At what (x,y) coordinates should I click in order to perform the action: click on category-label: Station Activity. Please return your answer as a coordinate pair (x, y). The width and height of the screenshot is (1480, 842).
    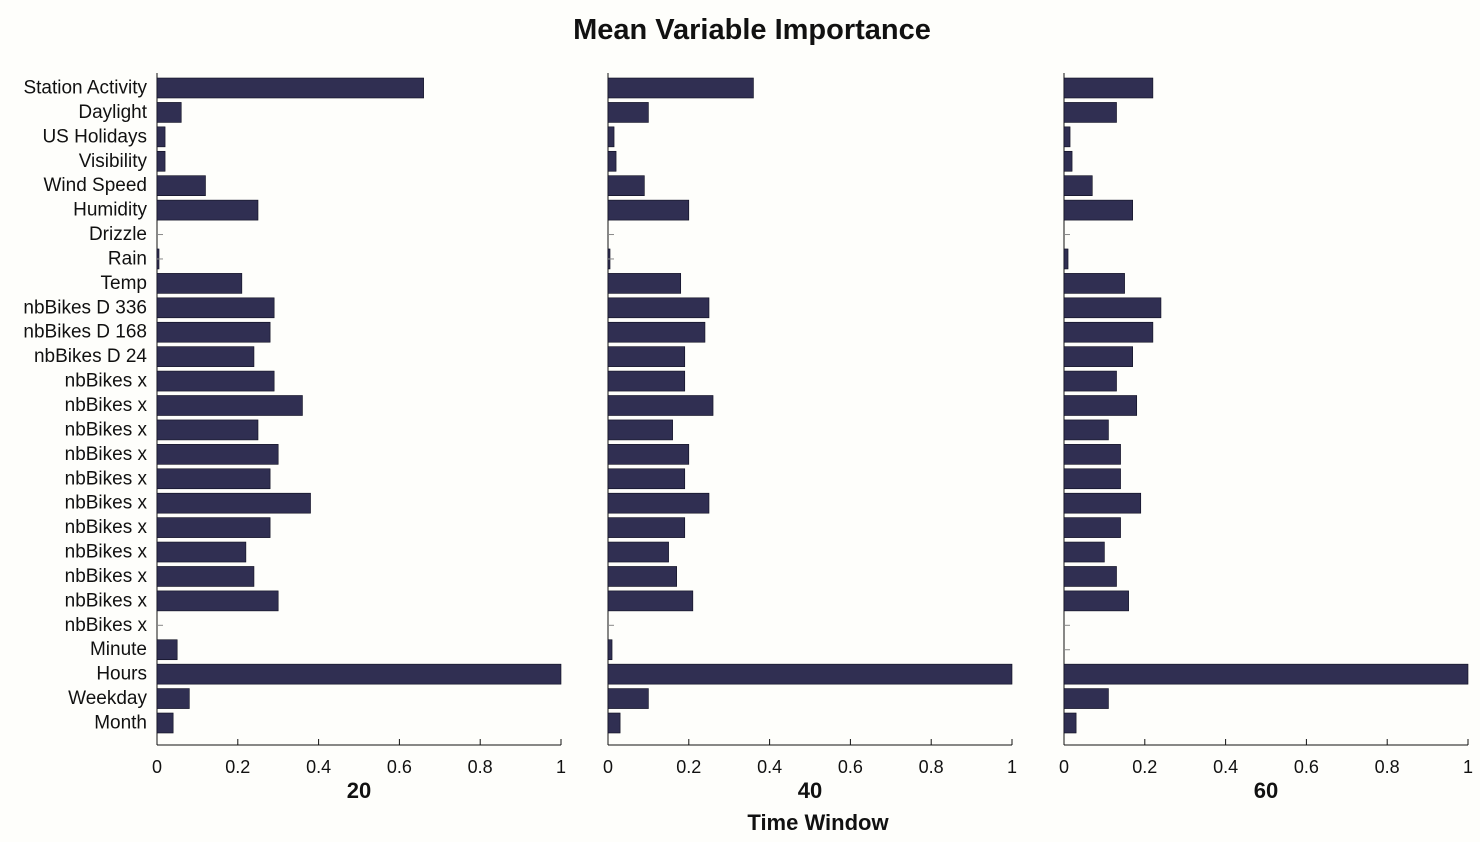
    Looking at the image, I should click on (85, 88).